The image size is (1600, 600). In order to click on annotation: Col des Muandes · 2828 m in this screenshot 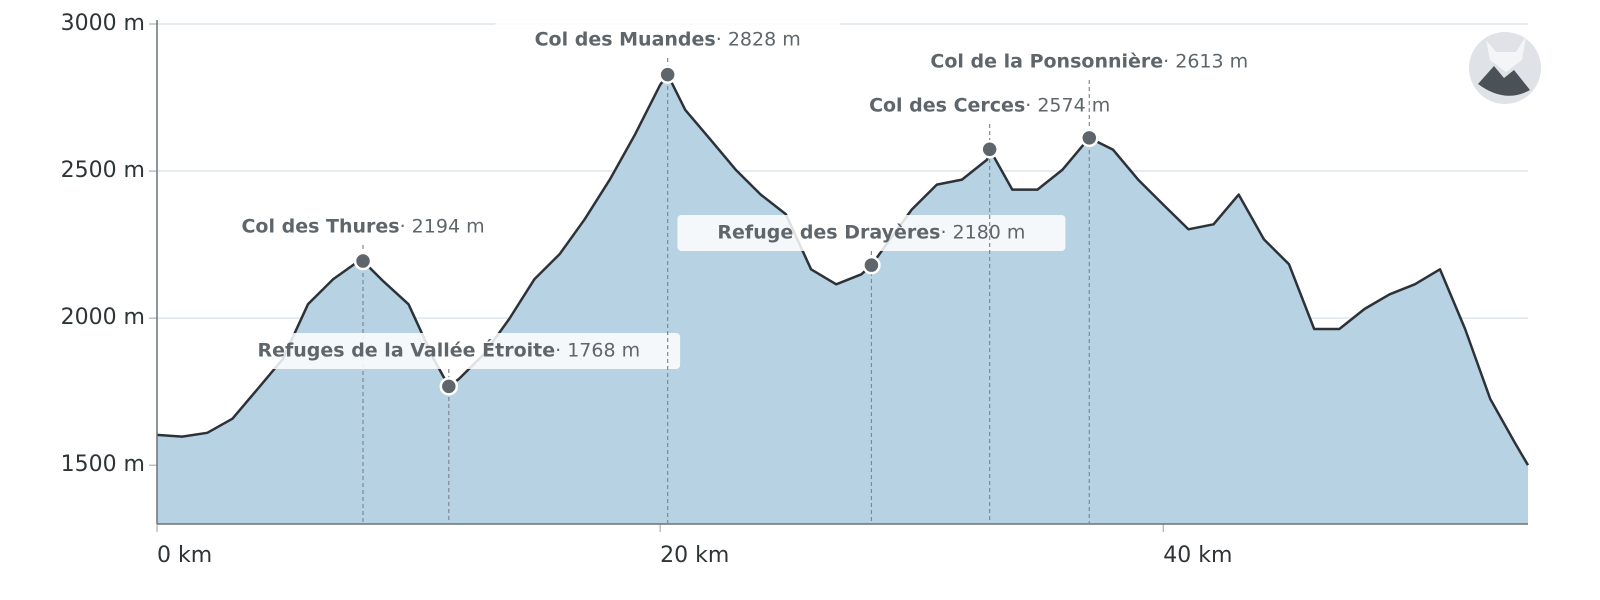, I will do `click(667, 40)`.